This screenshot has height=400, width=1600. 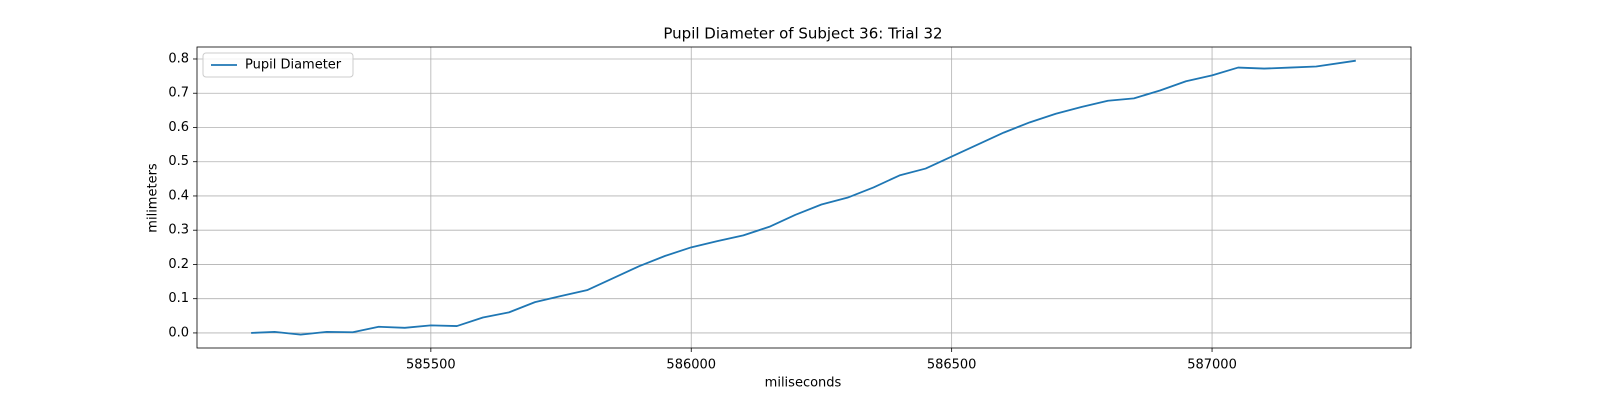 What do you see at coordinates (802, 34) in the screenshot?
I see `chart-title: Pupil Diameter of Subject 36: Trial 32` at bounding box center [802, 34].